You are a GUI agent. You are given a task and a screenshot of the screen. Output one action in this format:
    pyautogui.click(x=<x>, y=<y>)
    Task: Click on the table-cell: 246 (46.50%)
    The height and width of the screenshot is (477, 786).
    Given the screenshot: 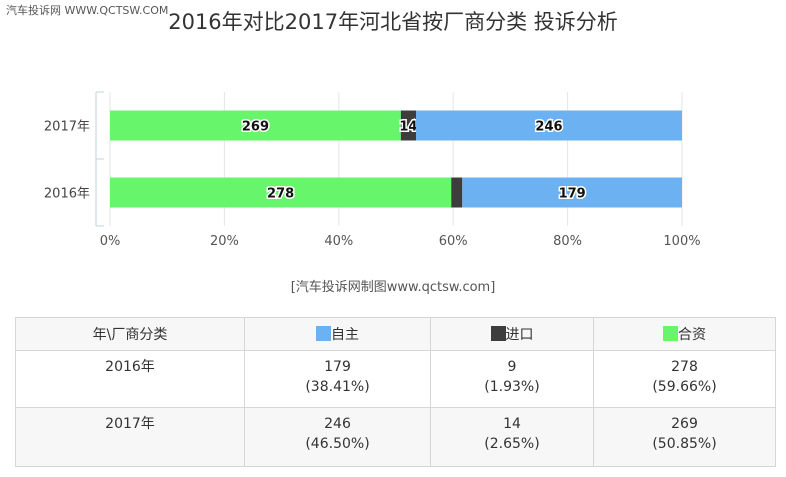 What is the action you would take?
    pyautogui.click(x=337, y=437)
    